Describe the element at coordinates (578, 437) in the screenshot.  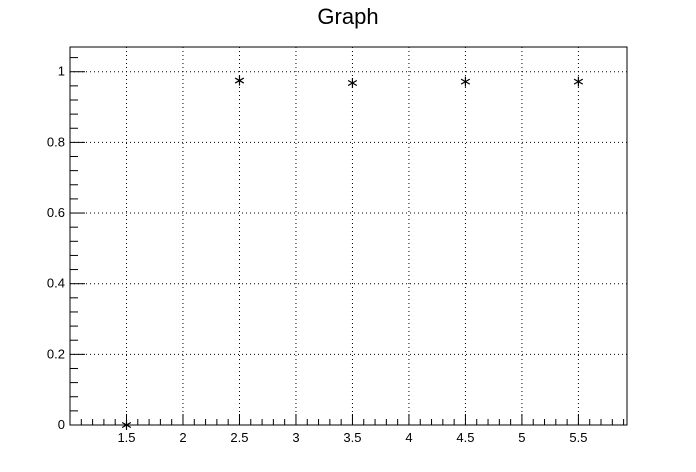
I see `x-tick-label: 5.5` at that location.